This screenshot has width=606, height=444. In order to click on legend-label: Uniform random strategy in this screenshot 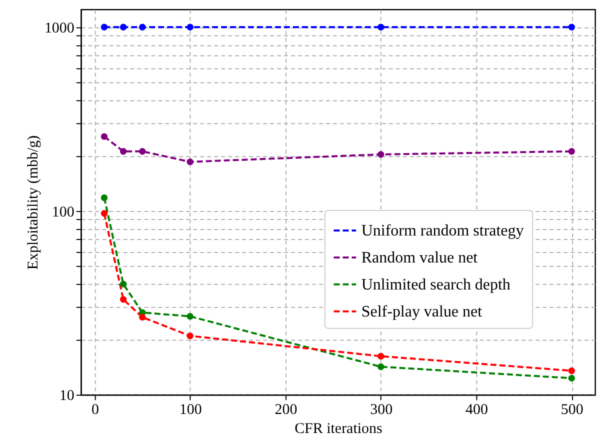, I will do `click(442, 231)`.